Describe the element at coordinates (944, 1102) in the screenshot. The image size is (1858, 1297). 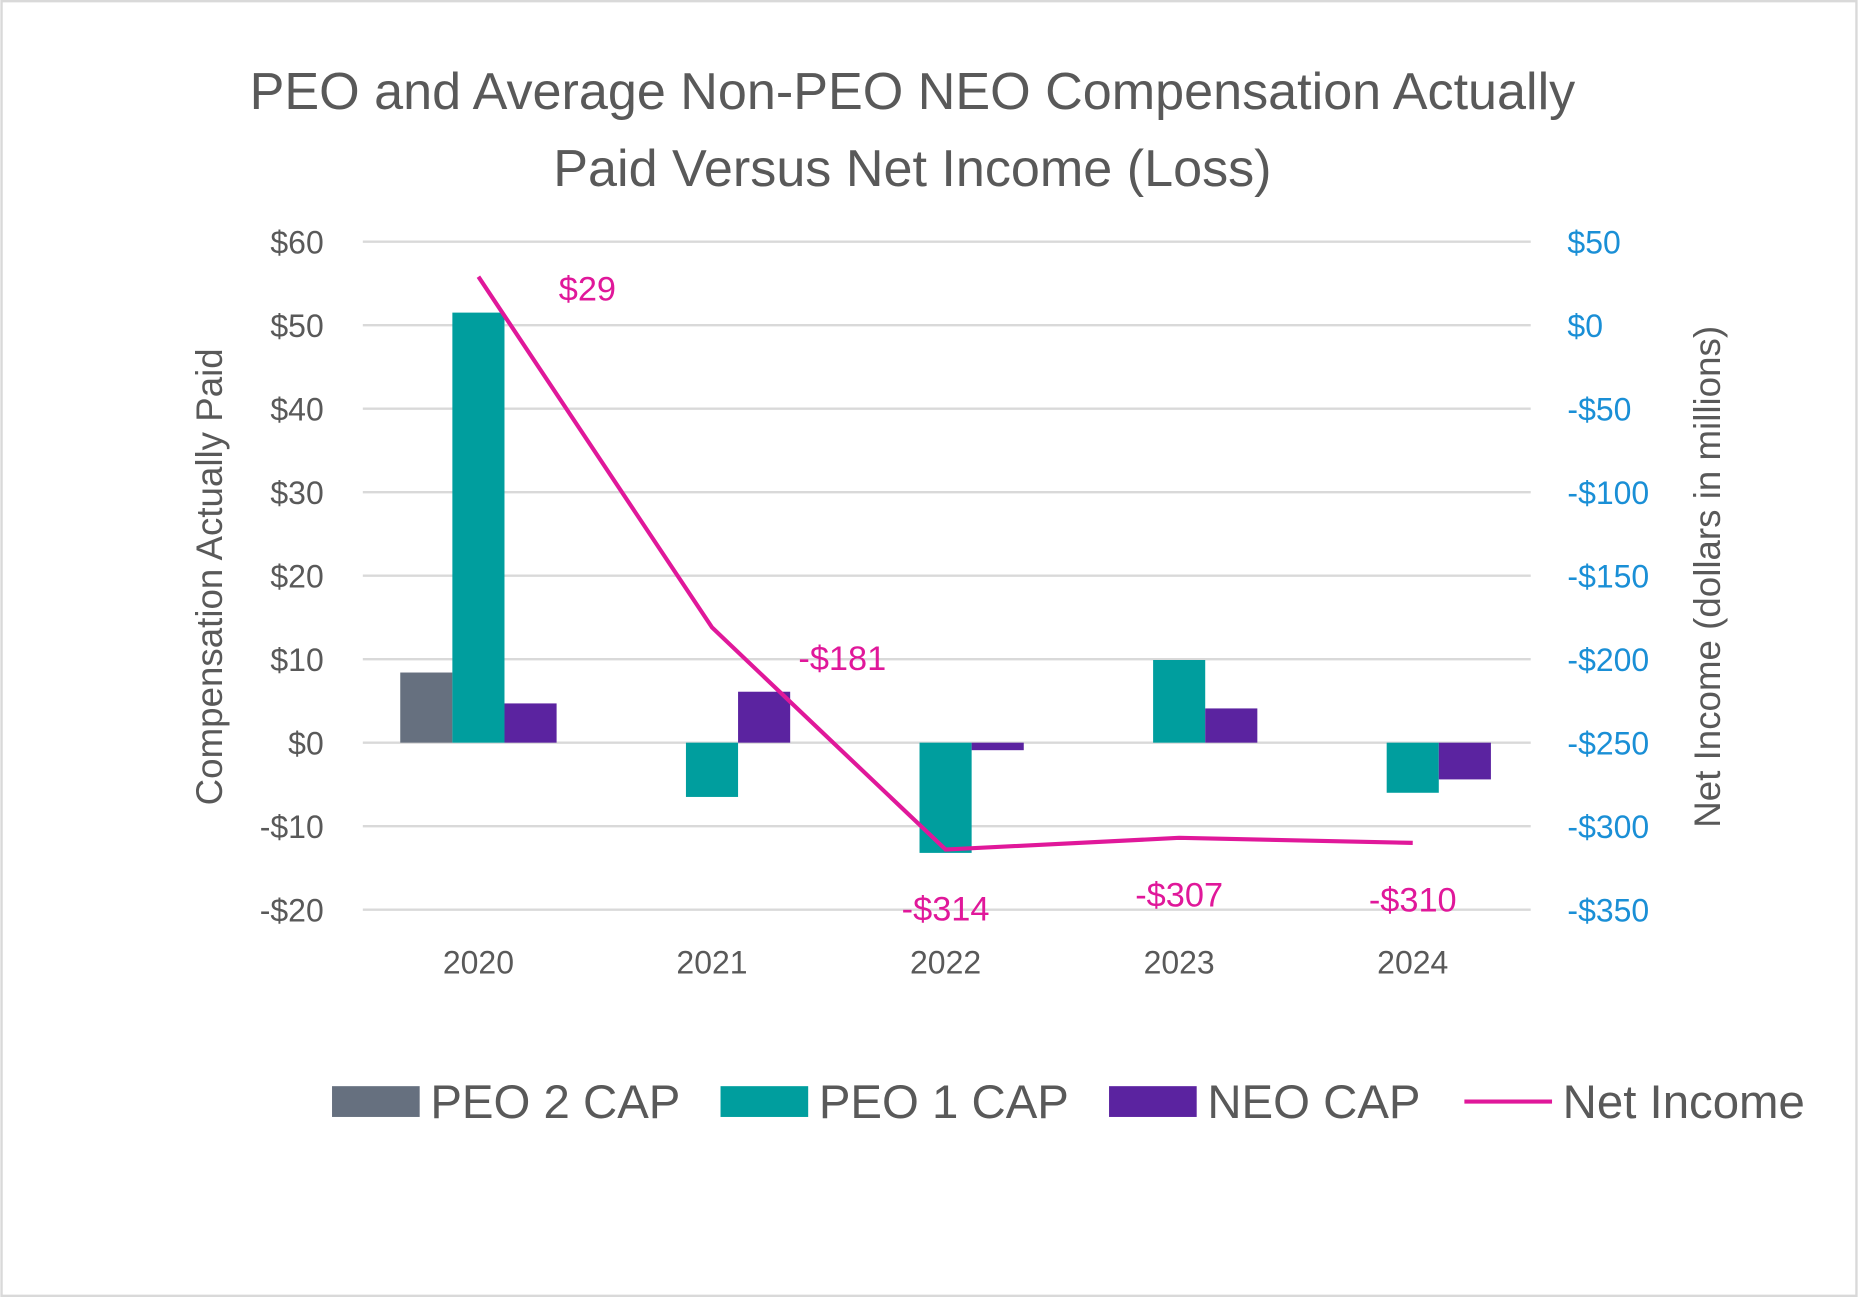
I see `legend-label-peo-1-cap: PEO 1 CAP` at that location.